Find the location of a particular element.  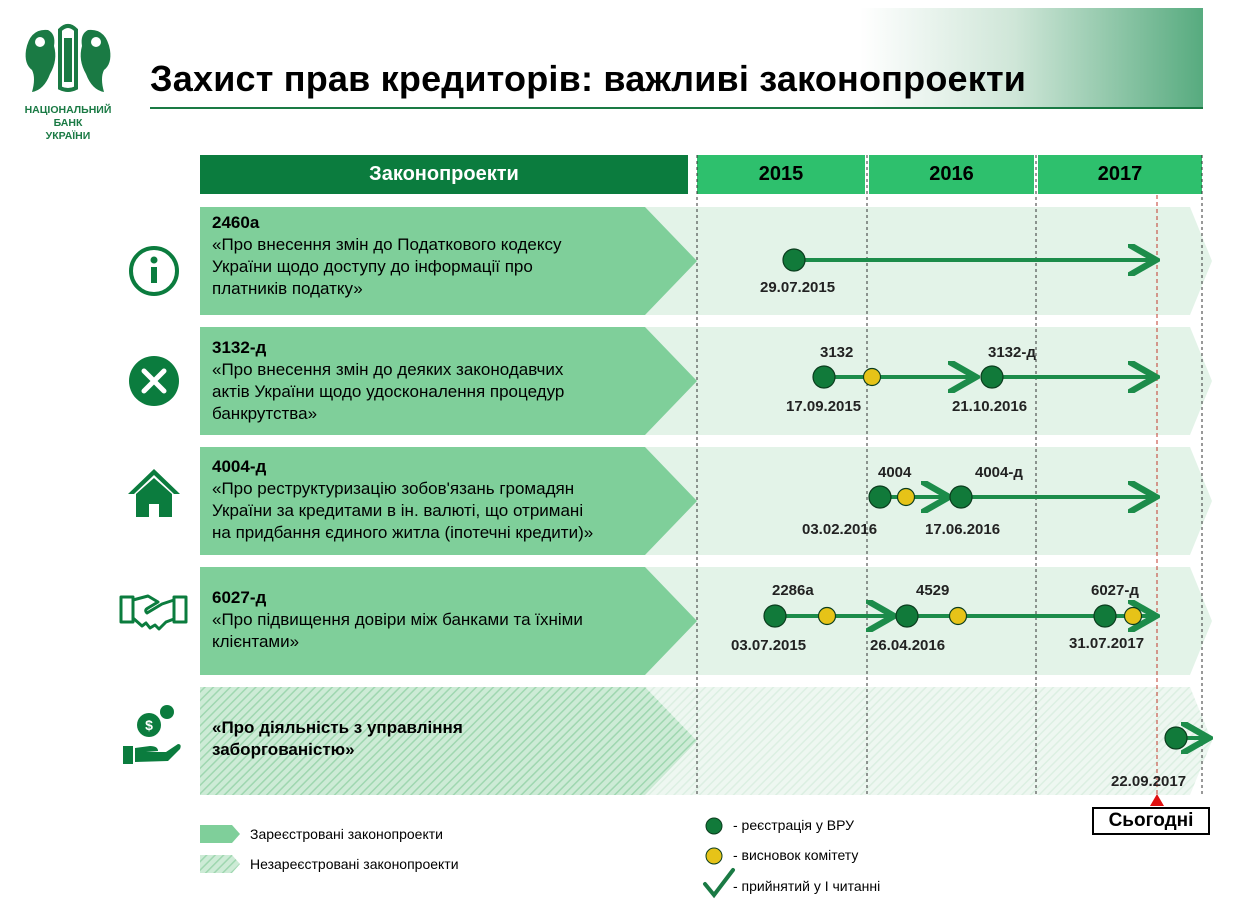

bill-title: клієнтами» is located at coordinates (256, 641).